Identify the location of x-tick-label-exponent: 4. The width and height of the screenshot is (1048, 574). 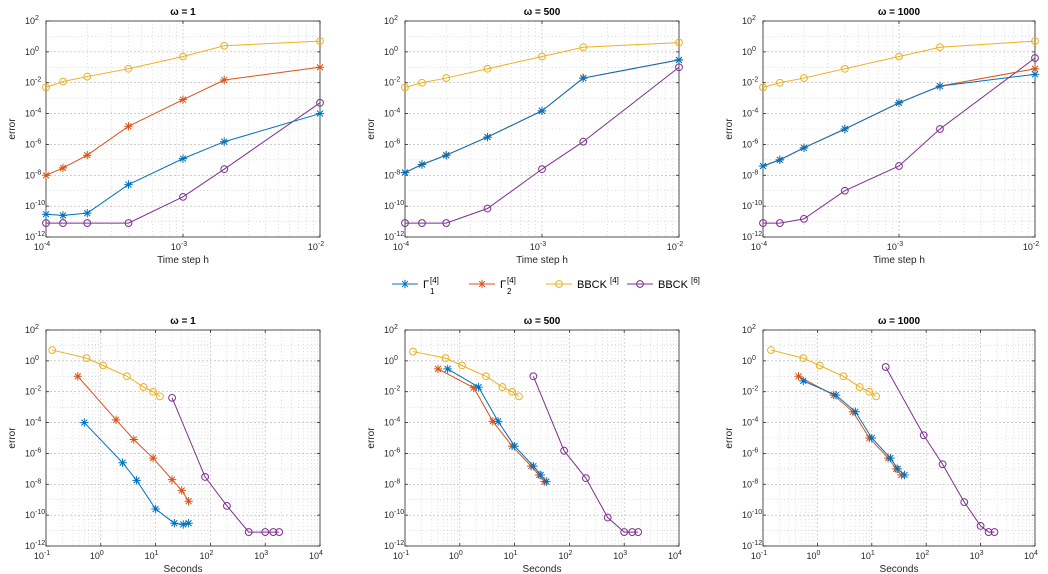
(321, 553).